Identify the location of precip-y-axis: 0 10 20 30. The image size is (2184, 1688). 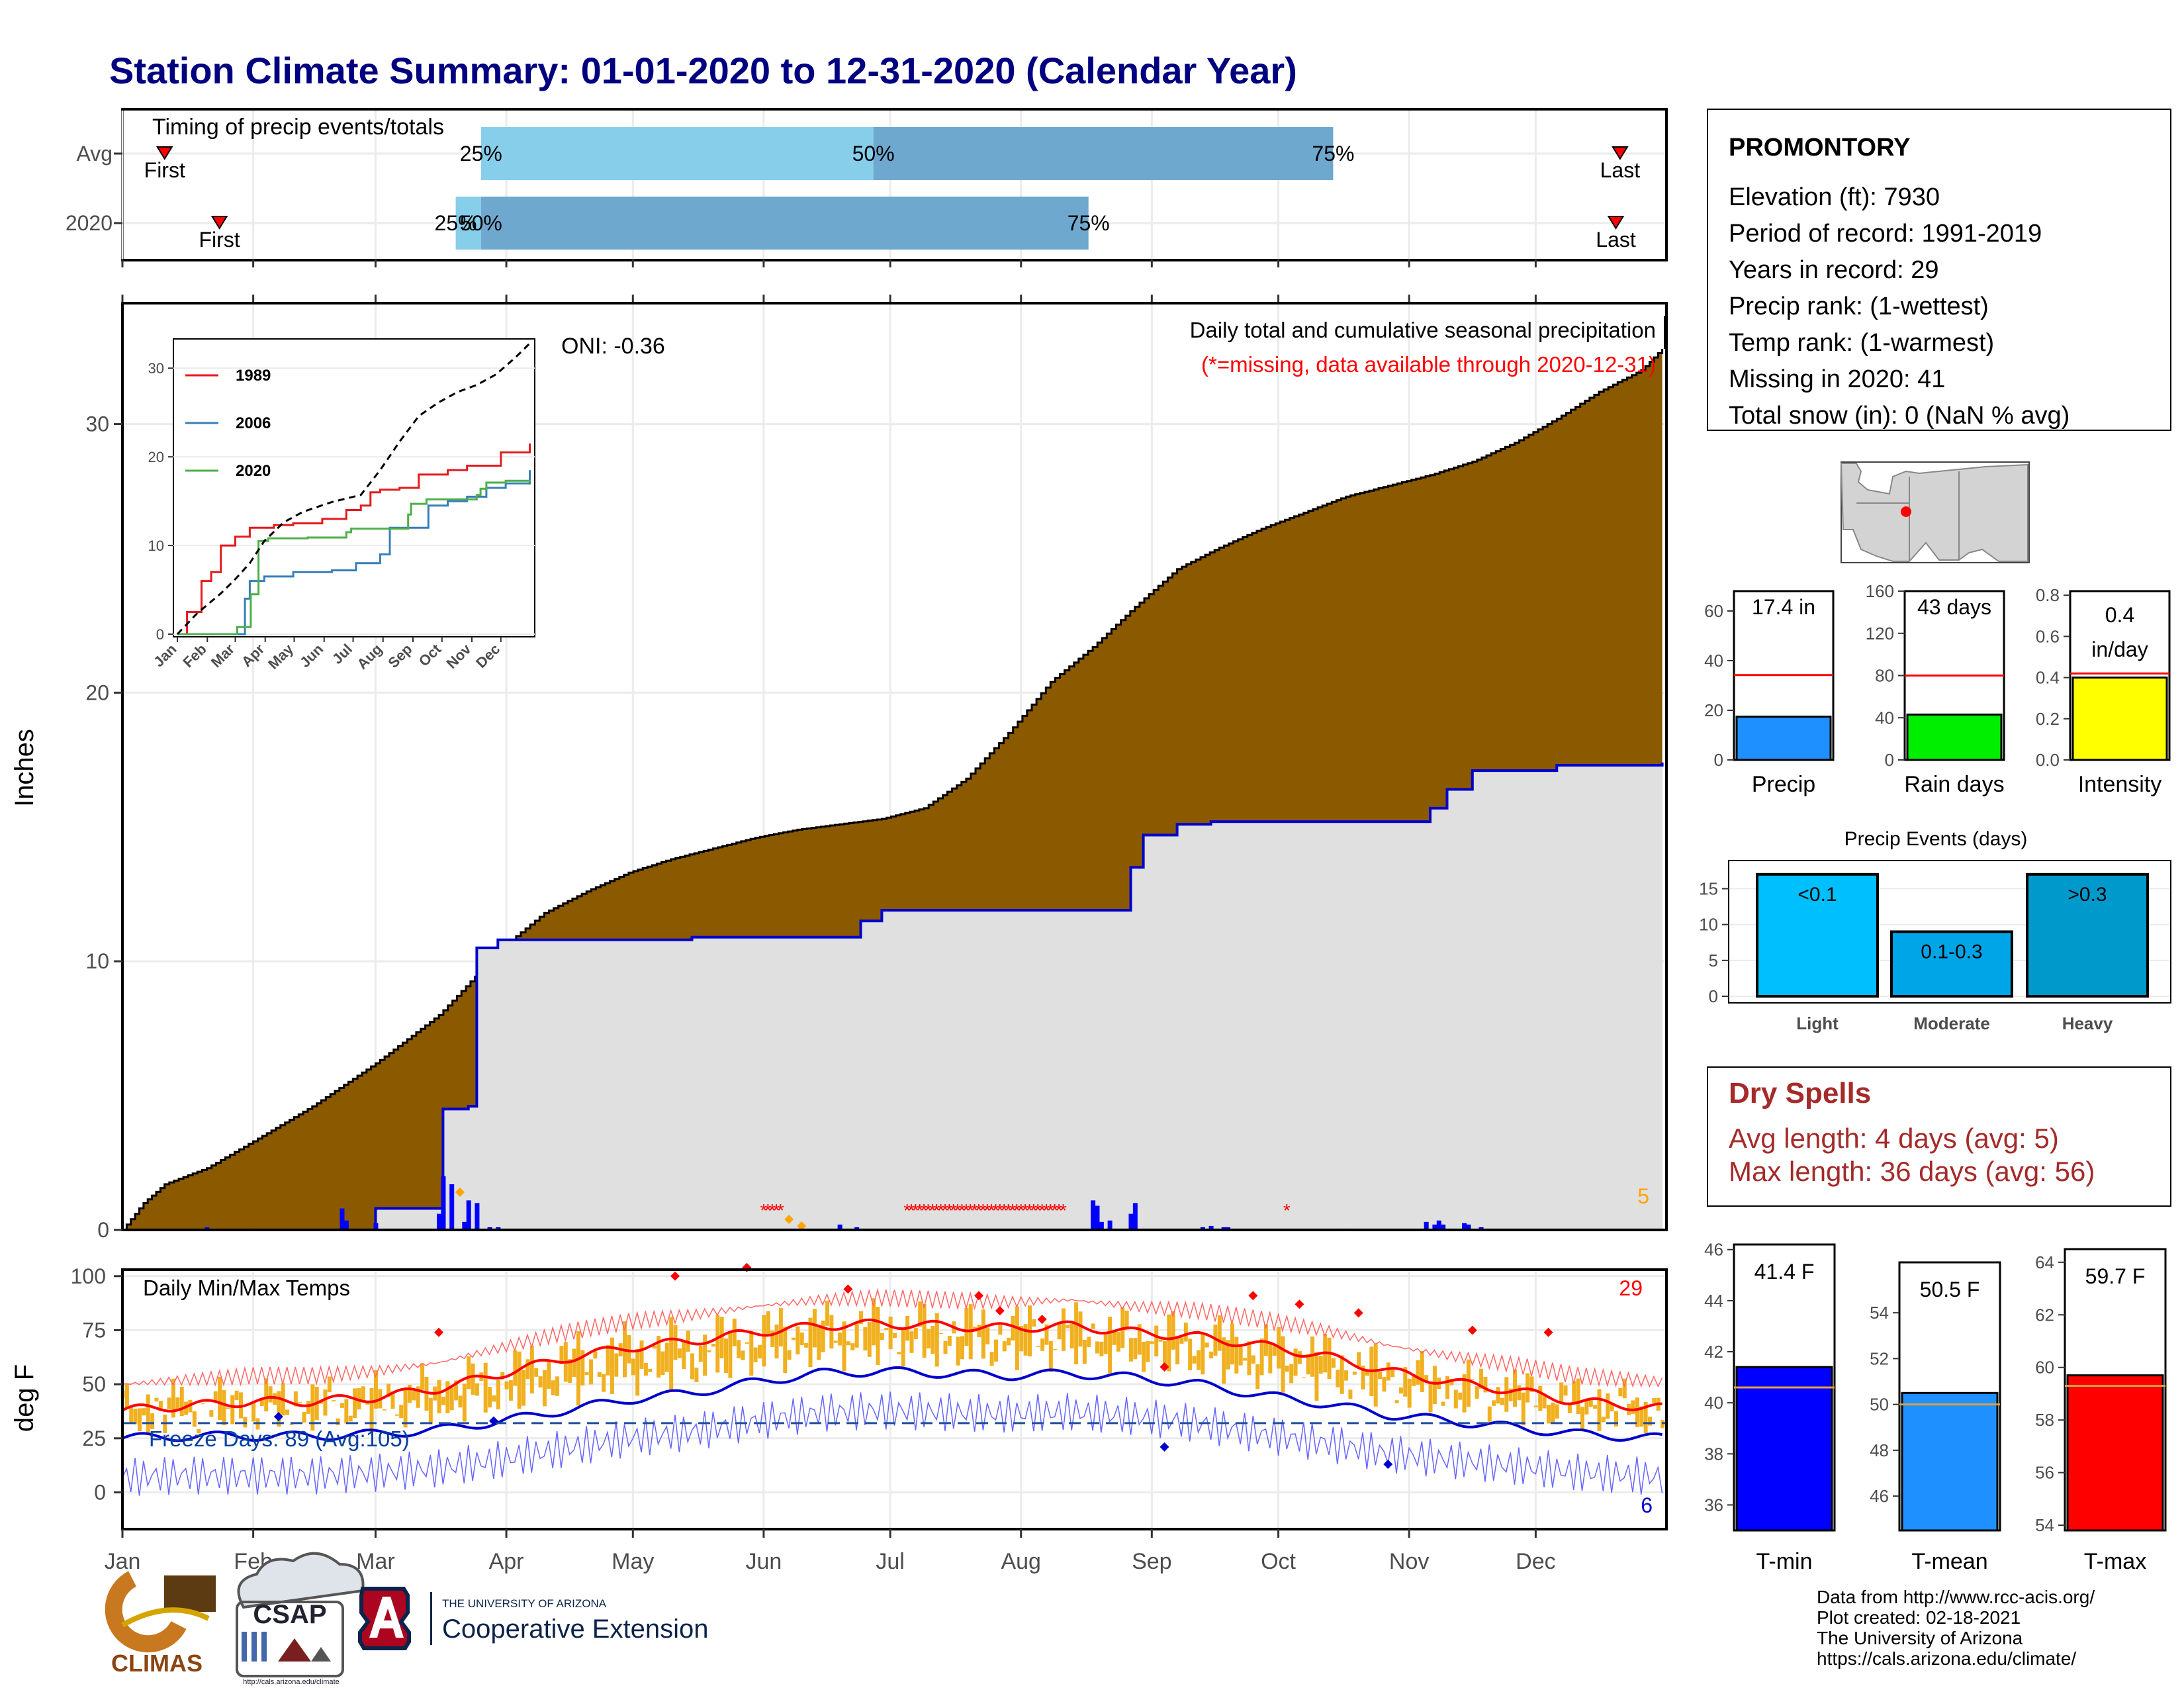
(103, 827).